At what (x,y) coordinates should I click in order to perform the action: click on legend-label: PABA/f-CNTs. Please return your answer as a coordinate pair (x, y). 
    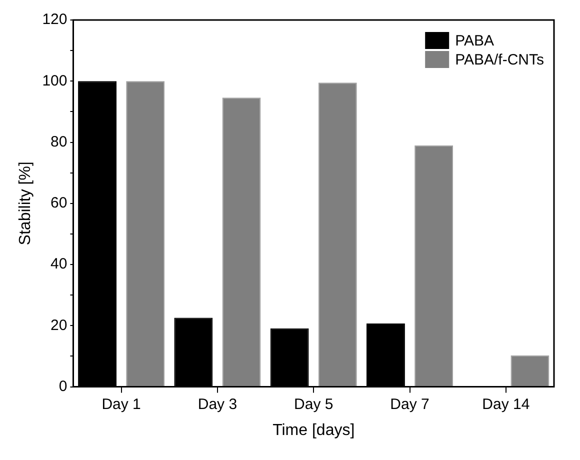
    Looking at the image, I should click on (499, 60).